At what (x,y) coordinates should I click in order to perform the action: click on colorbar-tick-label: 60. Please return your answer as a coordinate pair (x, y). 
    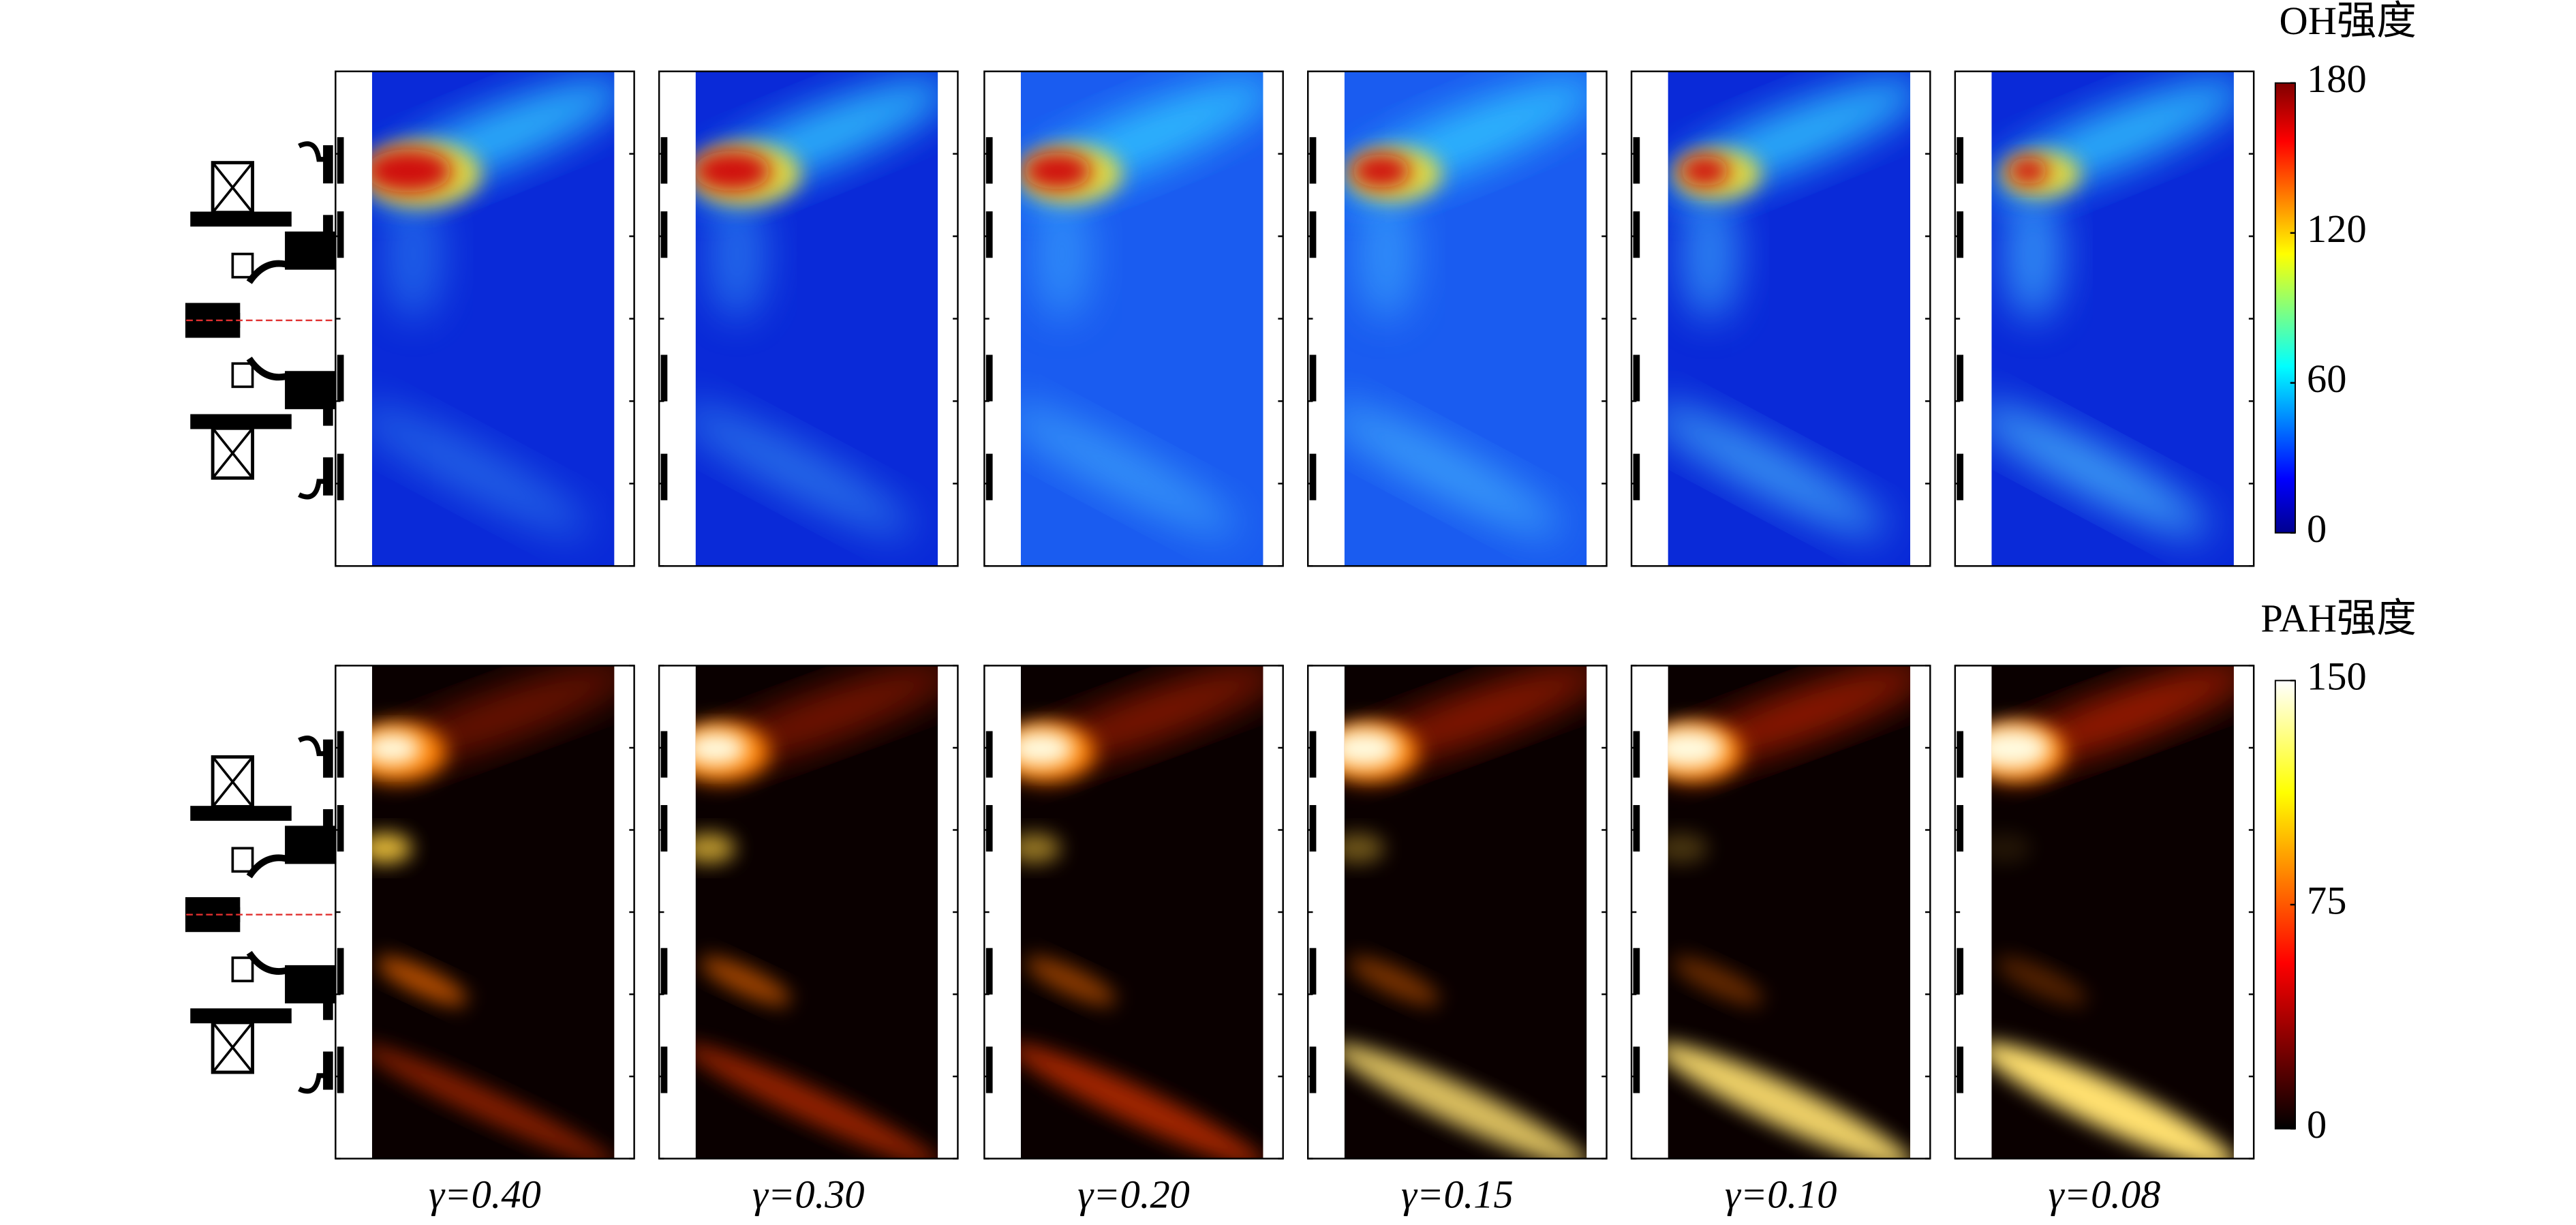
    Looking at the image, I should click on (2326, 379).